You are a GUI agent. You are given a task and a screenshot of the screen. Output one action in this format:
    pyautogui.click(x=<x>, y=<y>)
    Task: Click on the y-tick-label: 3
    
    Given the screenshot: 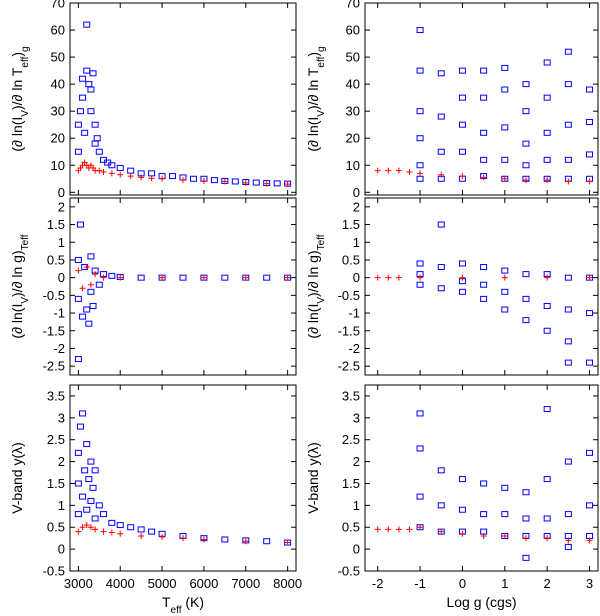 What is the action you would take?
    pyautogui.click(x=356, y=417)
    